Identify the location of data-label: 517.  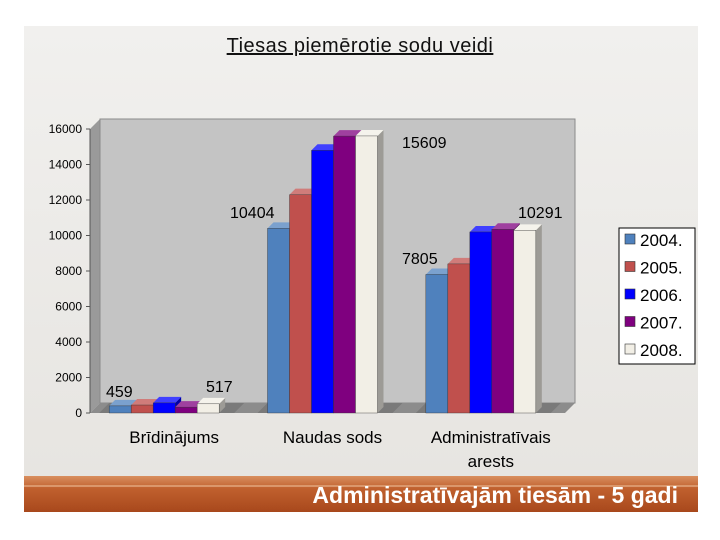
(219, 387).